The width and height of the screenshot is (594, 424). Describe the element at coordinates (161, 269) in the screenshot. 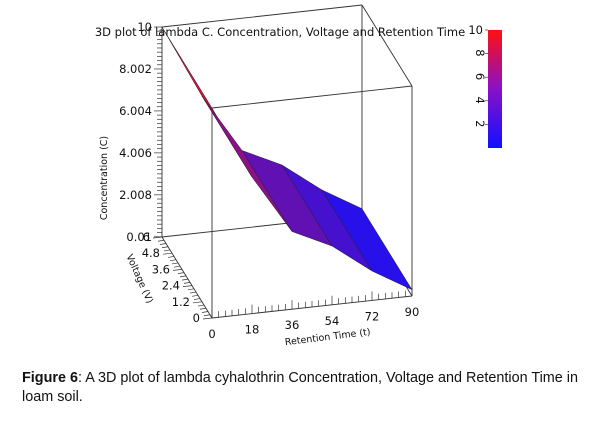

I see `v-tick-label: 3.6` at that location.